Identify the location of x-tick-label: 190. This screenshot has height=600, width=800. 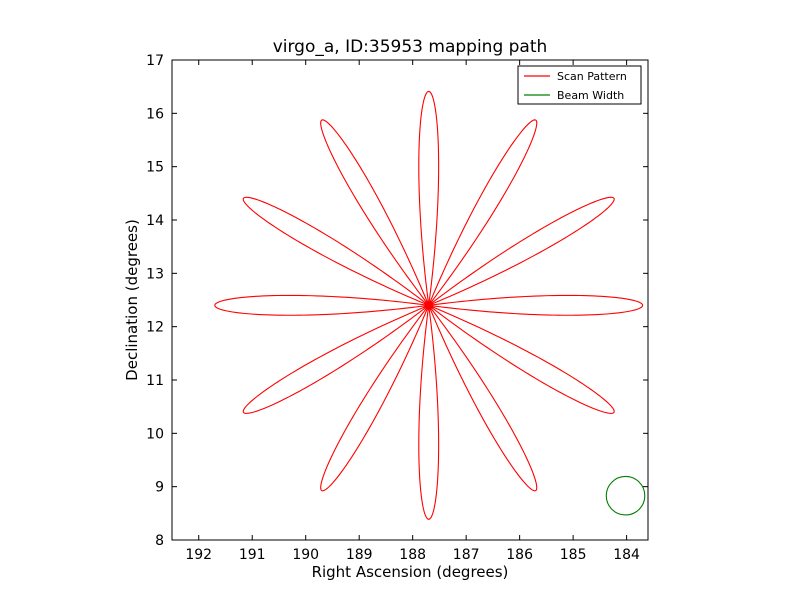
(305, 555).